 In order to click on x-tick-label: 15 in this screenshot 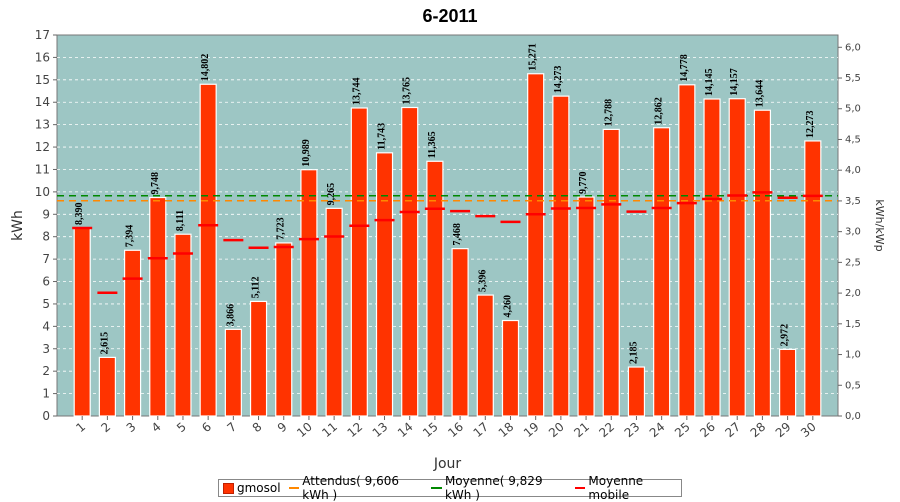, I will do `click(430, 430)`.